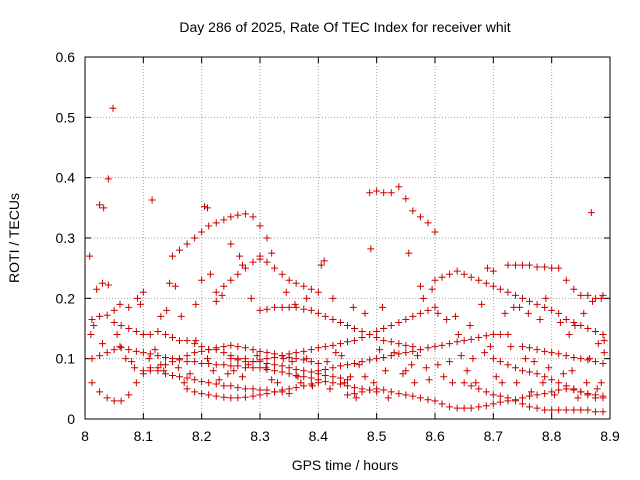 The height and width of the screenshot is (480, 640). Describe the element at coordinates (494, 436) in the screenshot. I see `x-tick-label: 8.7` at that location.